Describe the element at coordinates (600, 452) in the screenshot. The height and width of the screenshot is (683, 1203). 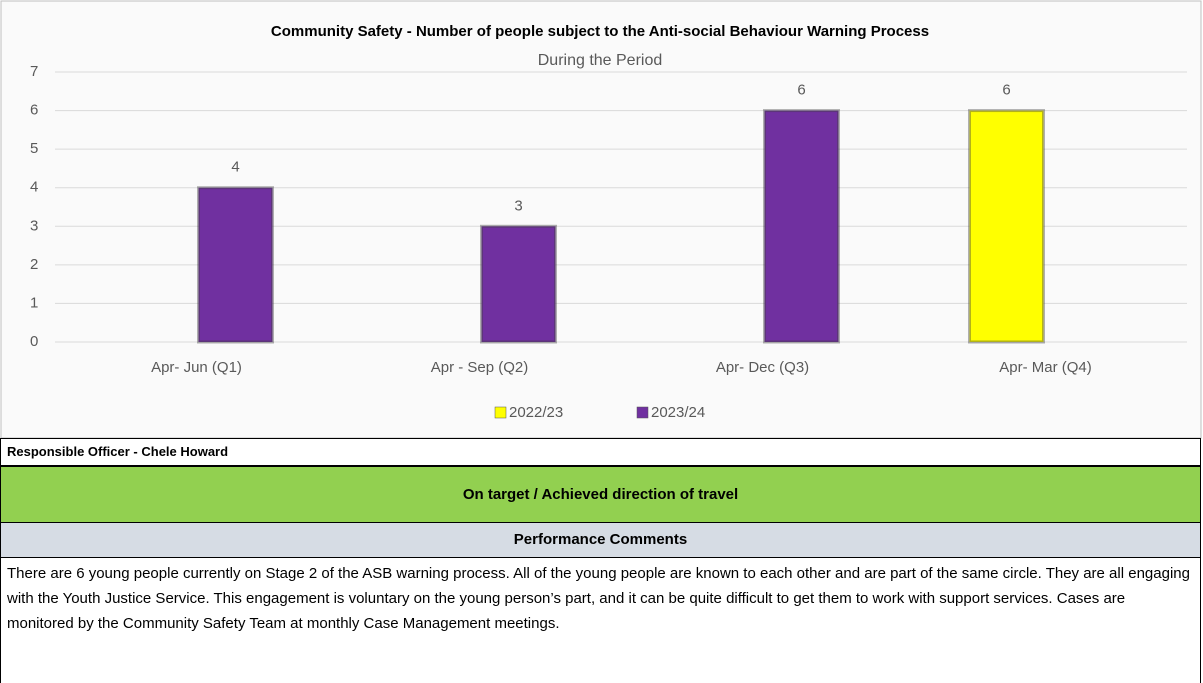
I see `officer: Responsible Officer - Chele Howard` at that location.